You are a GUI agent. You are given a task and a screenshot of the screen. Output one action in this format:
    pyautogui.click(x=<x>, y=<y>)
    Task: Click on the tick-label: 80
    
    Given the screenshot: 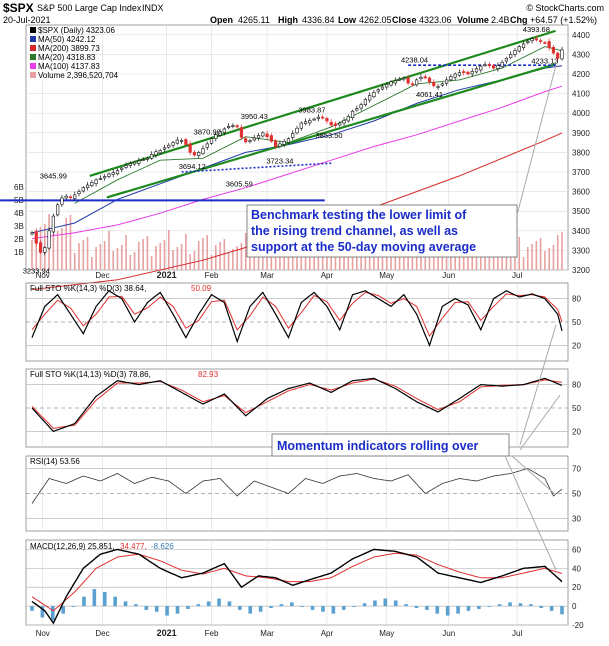 What is the action you would take?
    pyautogui.click(x=576, y=385)
    